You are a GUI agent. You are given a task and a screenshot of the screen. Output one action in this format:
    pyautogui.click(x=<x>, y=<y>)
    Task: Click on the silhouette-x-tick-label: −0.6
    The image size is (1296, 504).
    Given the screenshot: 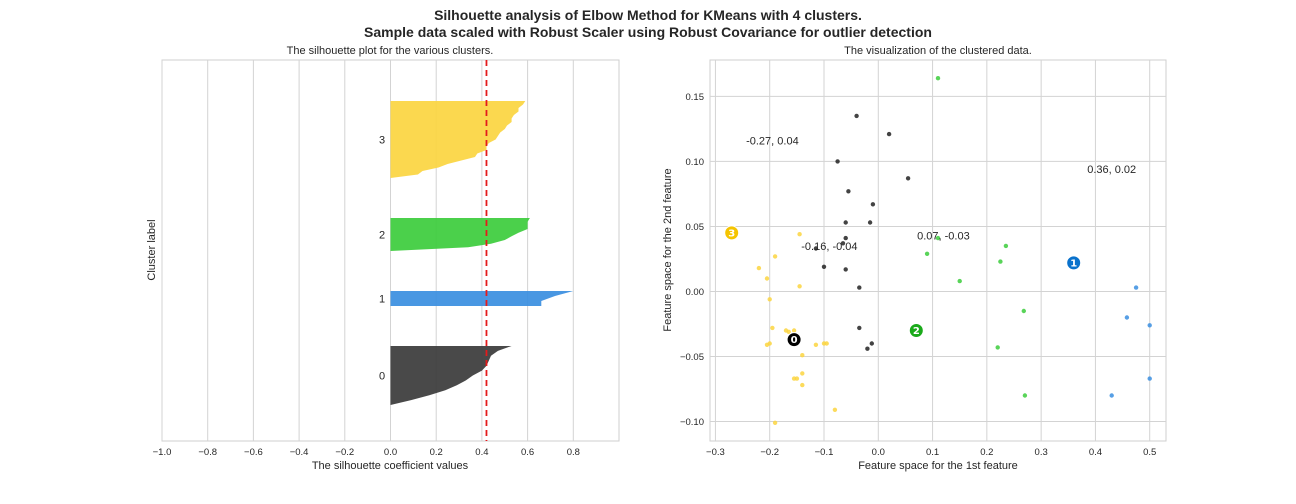 What is the action you would take?
    pyautogui.click(x=253, y=452)
    